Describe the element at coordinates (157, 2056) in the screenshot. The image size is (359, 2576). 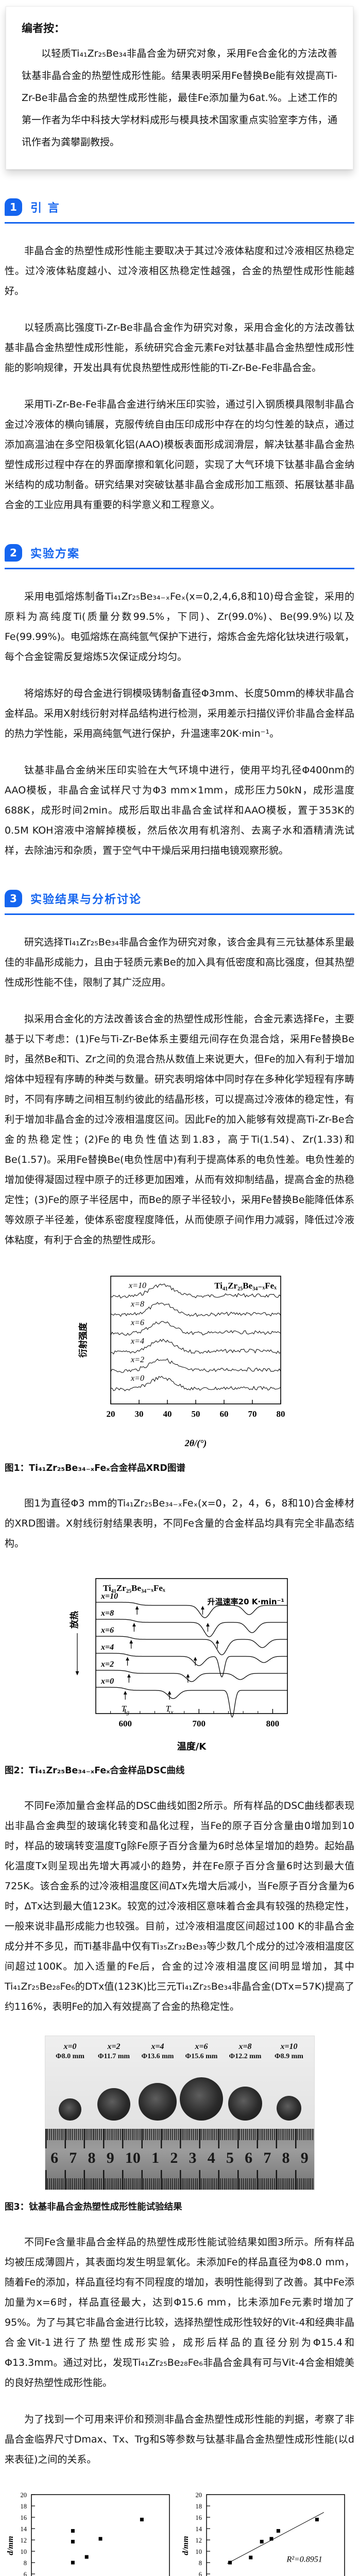
I see `sample-diameter-label: Φ13.6 mm` at that location.